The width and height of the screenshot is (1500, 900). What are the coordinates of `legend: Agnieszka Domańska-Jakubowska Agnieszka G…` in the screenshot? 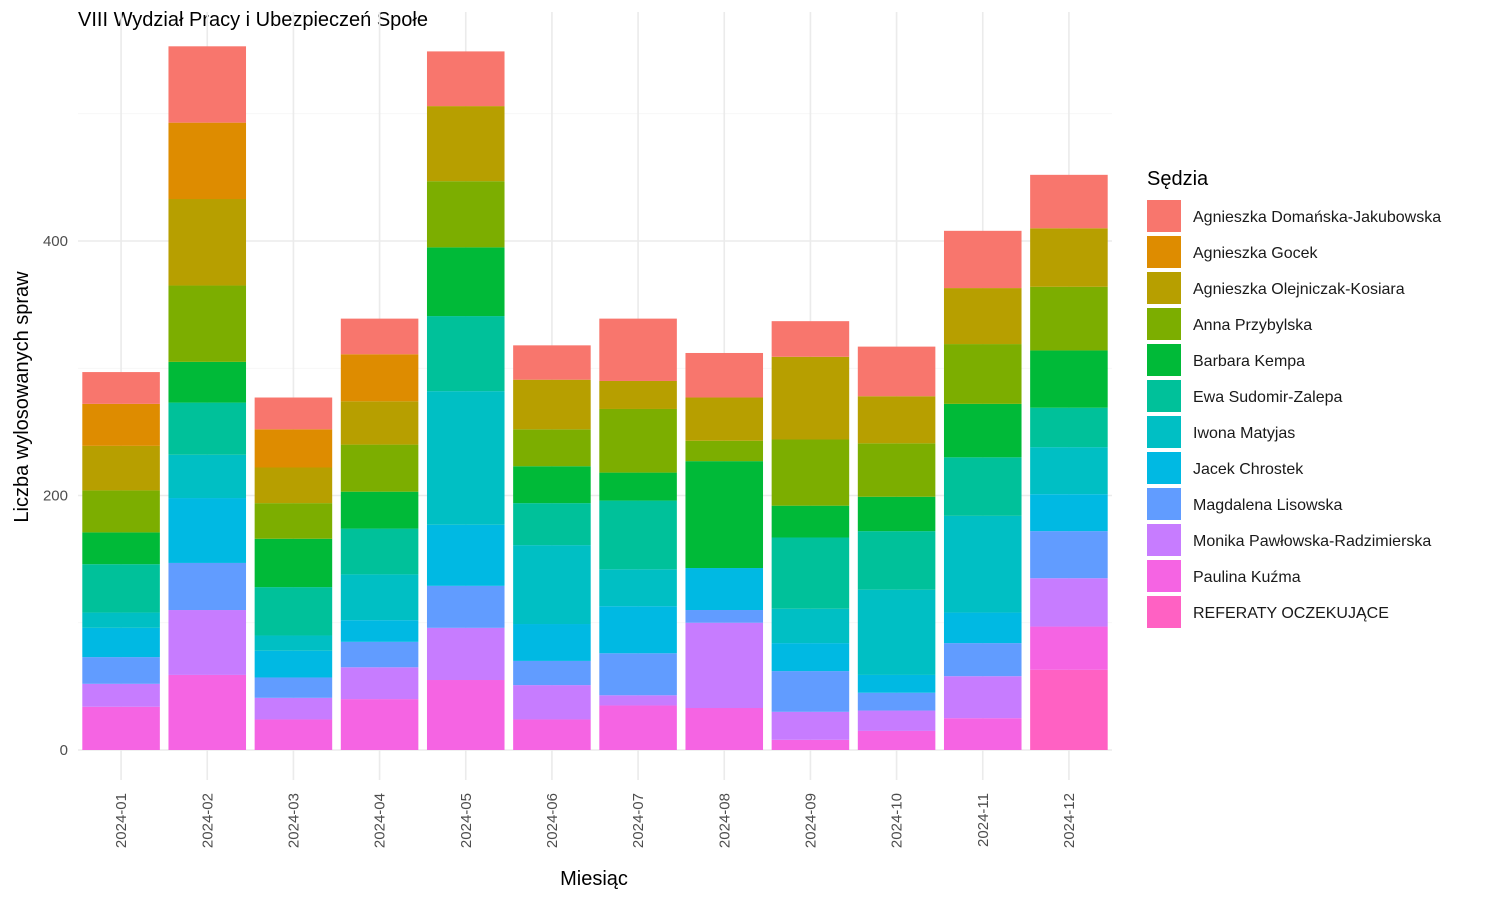 It's located at (1294, 414).